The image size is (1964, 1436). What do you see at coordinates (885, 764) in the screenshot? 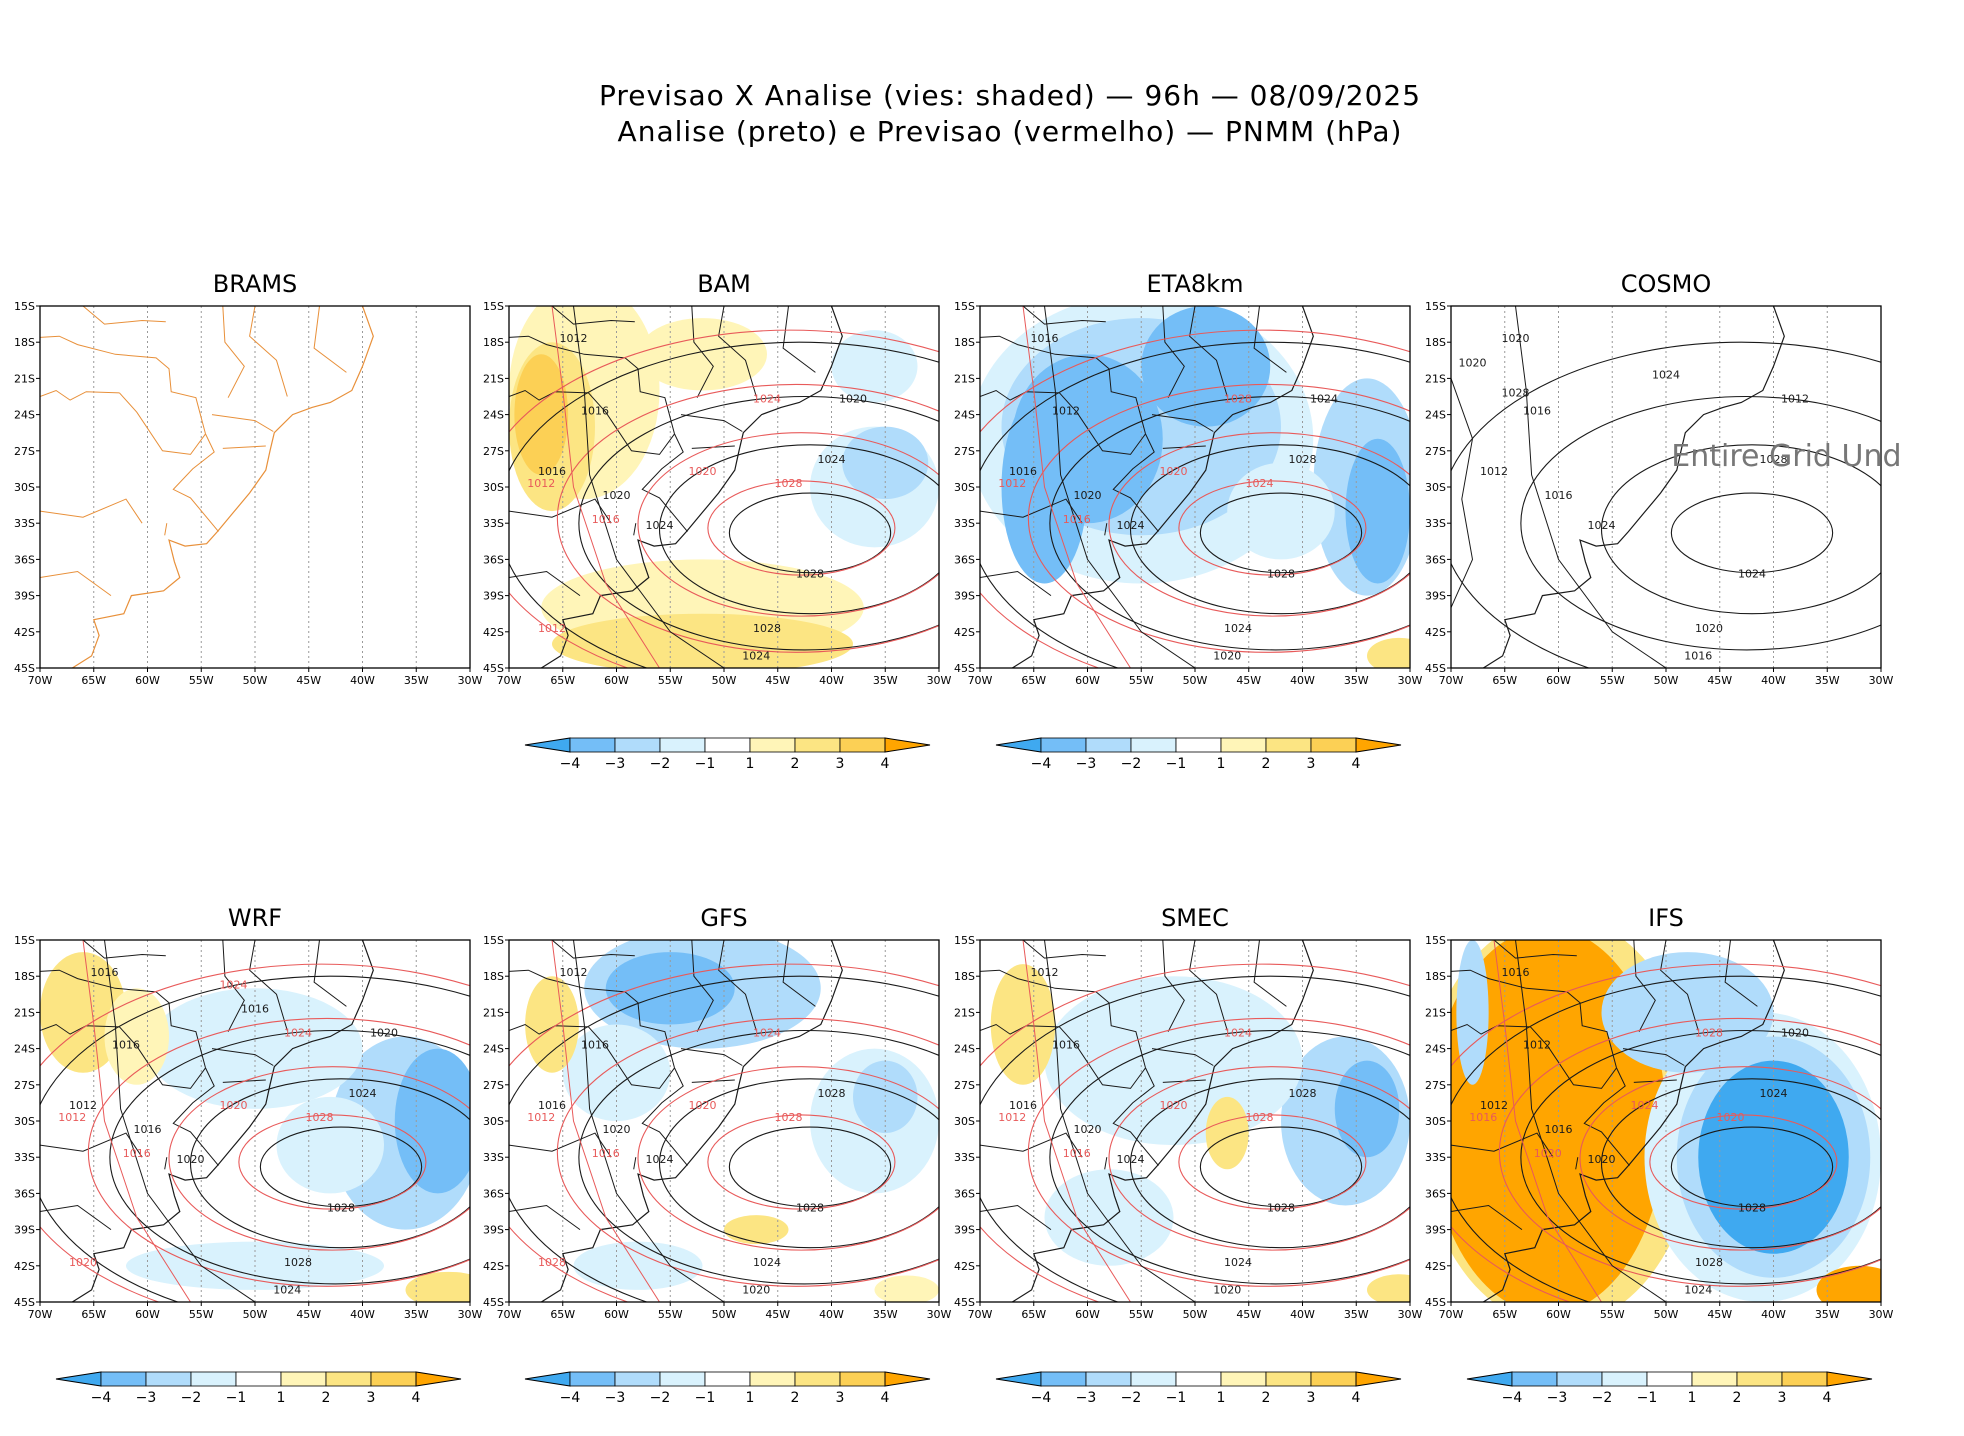
I see `colorbar-tick-label: 4` at bounding box center [885, 764].